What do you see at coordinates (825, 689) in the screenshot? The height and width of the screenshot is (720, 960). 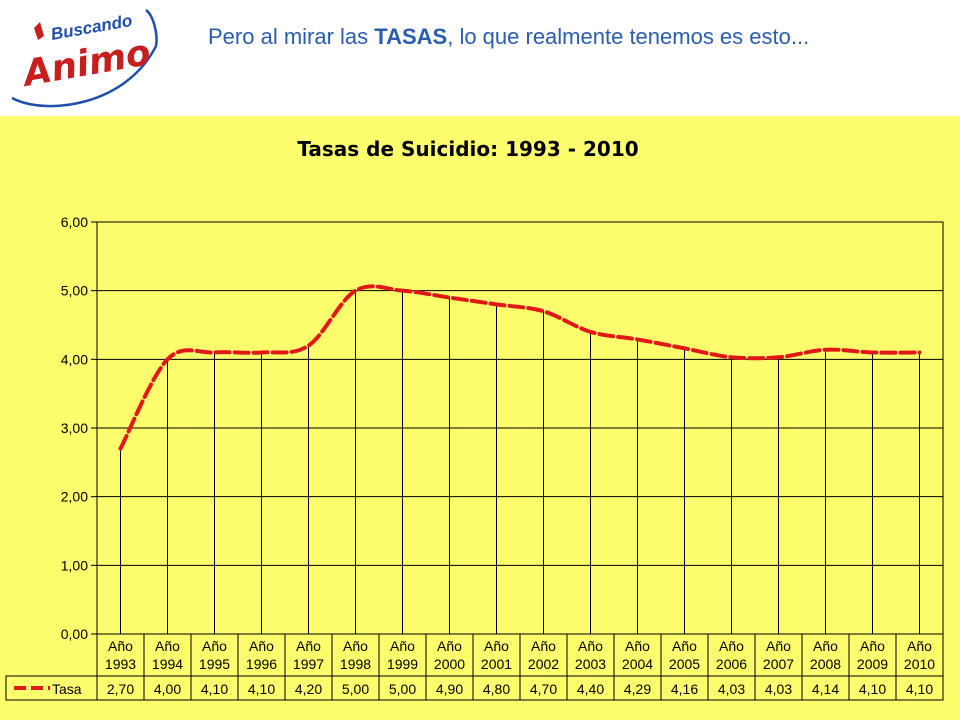 I see `data-value-label: 4,14` at bounding box center [825, 689].